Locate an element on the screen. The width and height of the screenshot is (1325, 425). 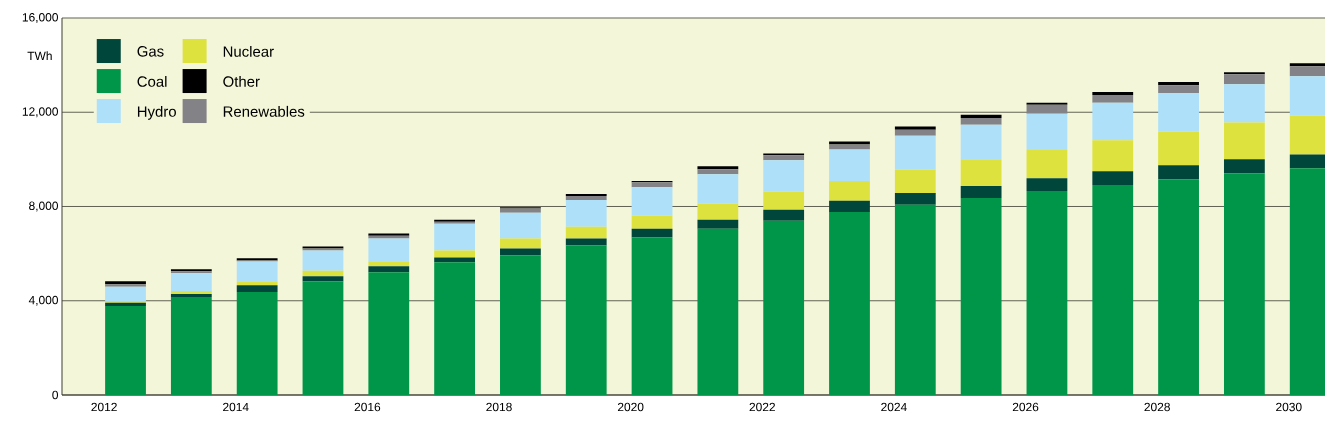
legend-label: Coal is located at coordinates (152, 81).